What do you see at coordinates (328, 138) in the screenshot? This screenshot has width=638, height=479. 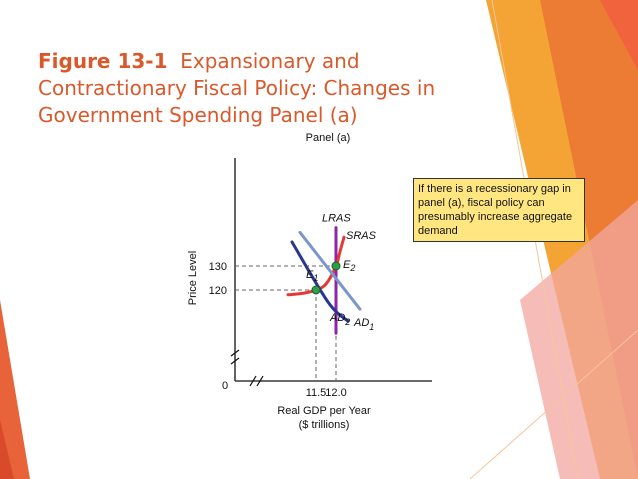 I see `chart-title: Panel (a)` at bounding box center [328, 138].